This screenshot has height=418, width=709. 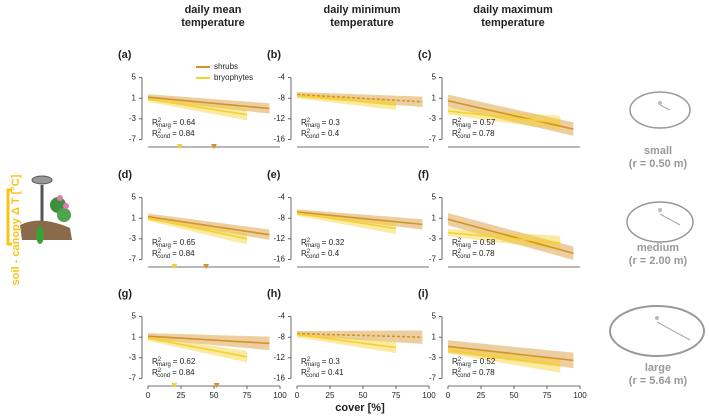 What do you see at coordinates (213, 23) in the screenshot?
I see `column-title: temperature` at bounding box center [213, 23].